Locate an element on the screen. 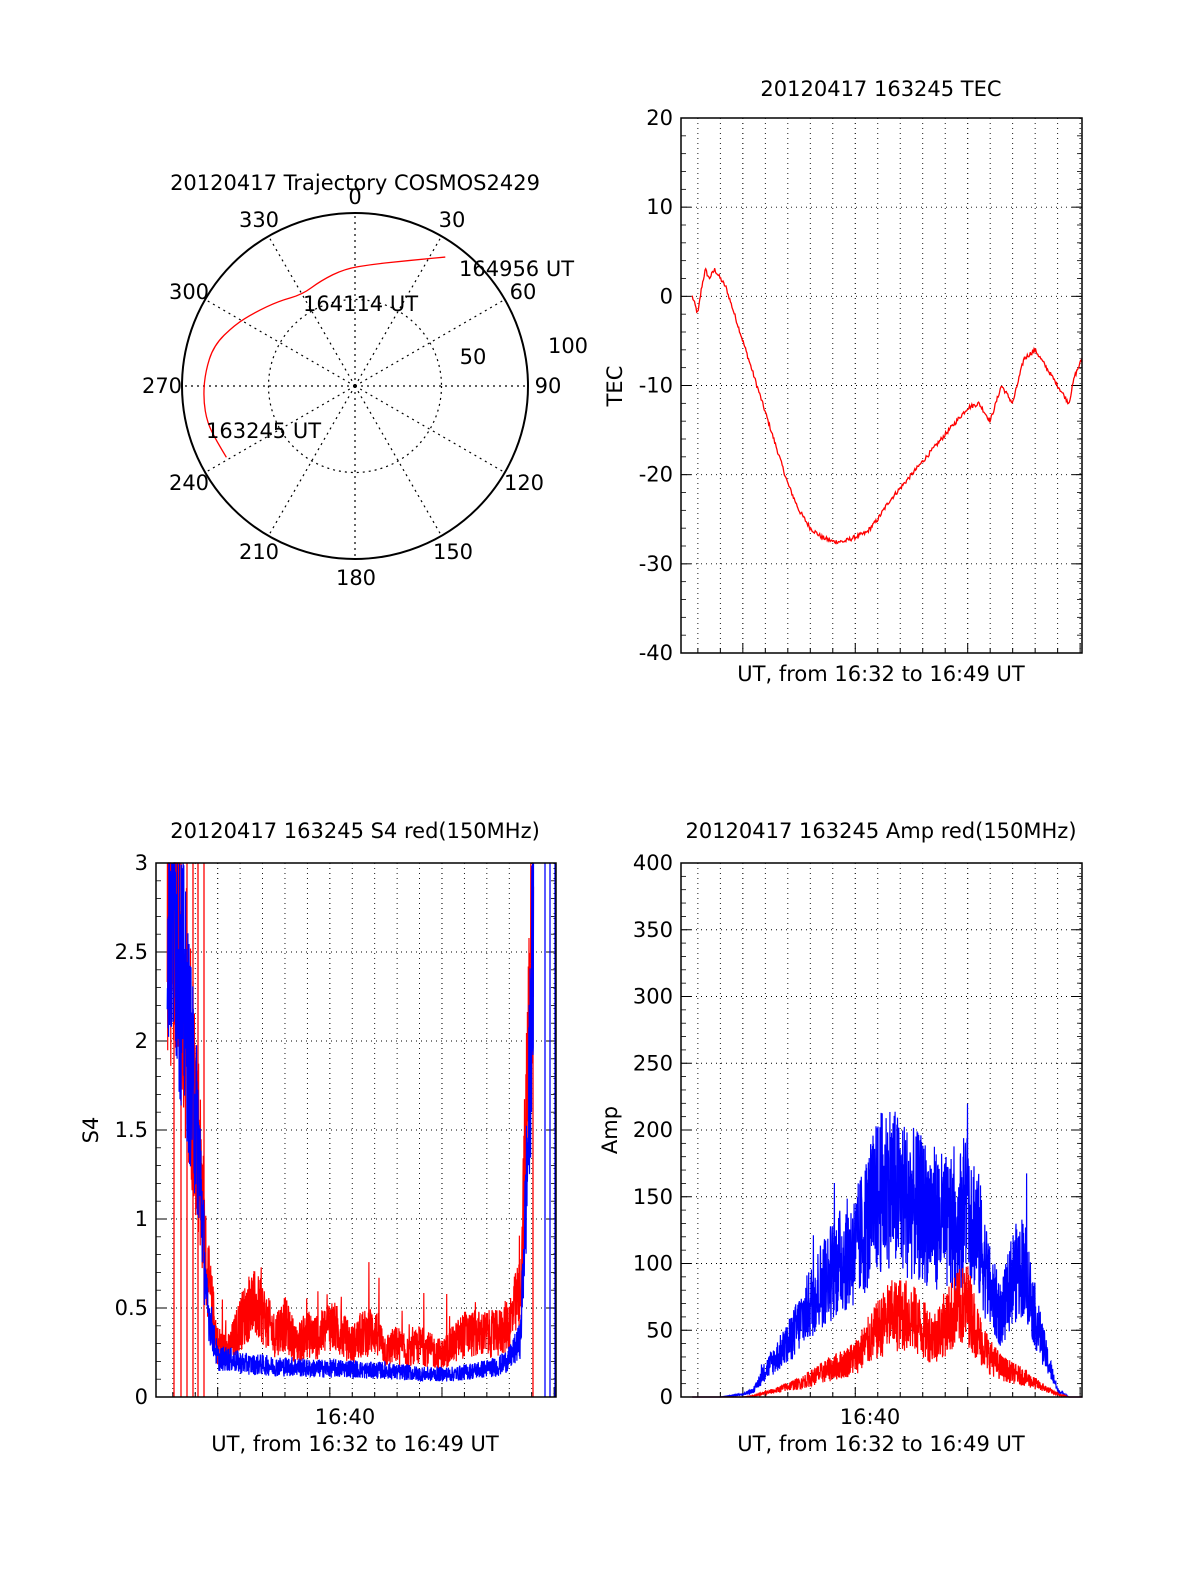 The height and width of the screenshot is (1575, 1200). s4-ytick-label-3: 1.5 is located at coordinates (131, 1130).